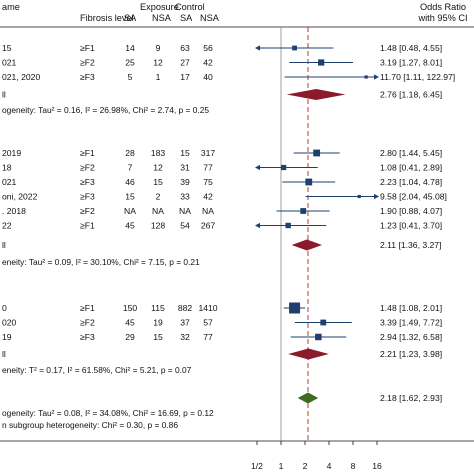  Describe the element at coordinates (411, 323) in the screenshot. I see `study-ci-text: 3.39 [1.49, 7.72]` at that location.